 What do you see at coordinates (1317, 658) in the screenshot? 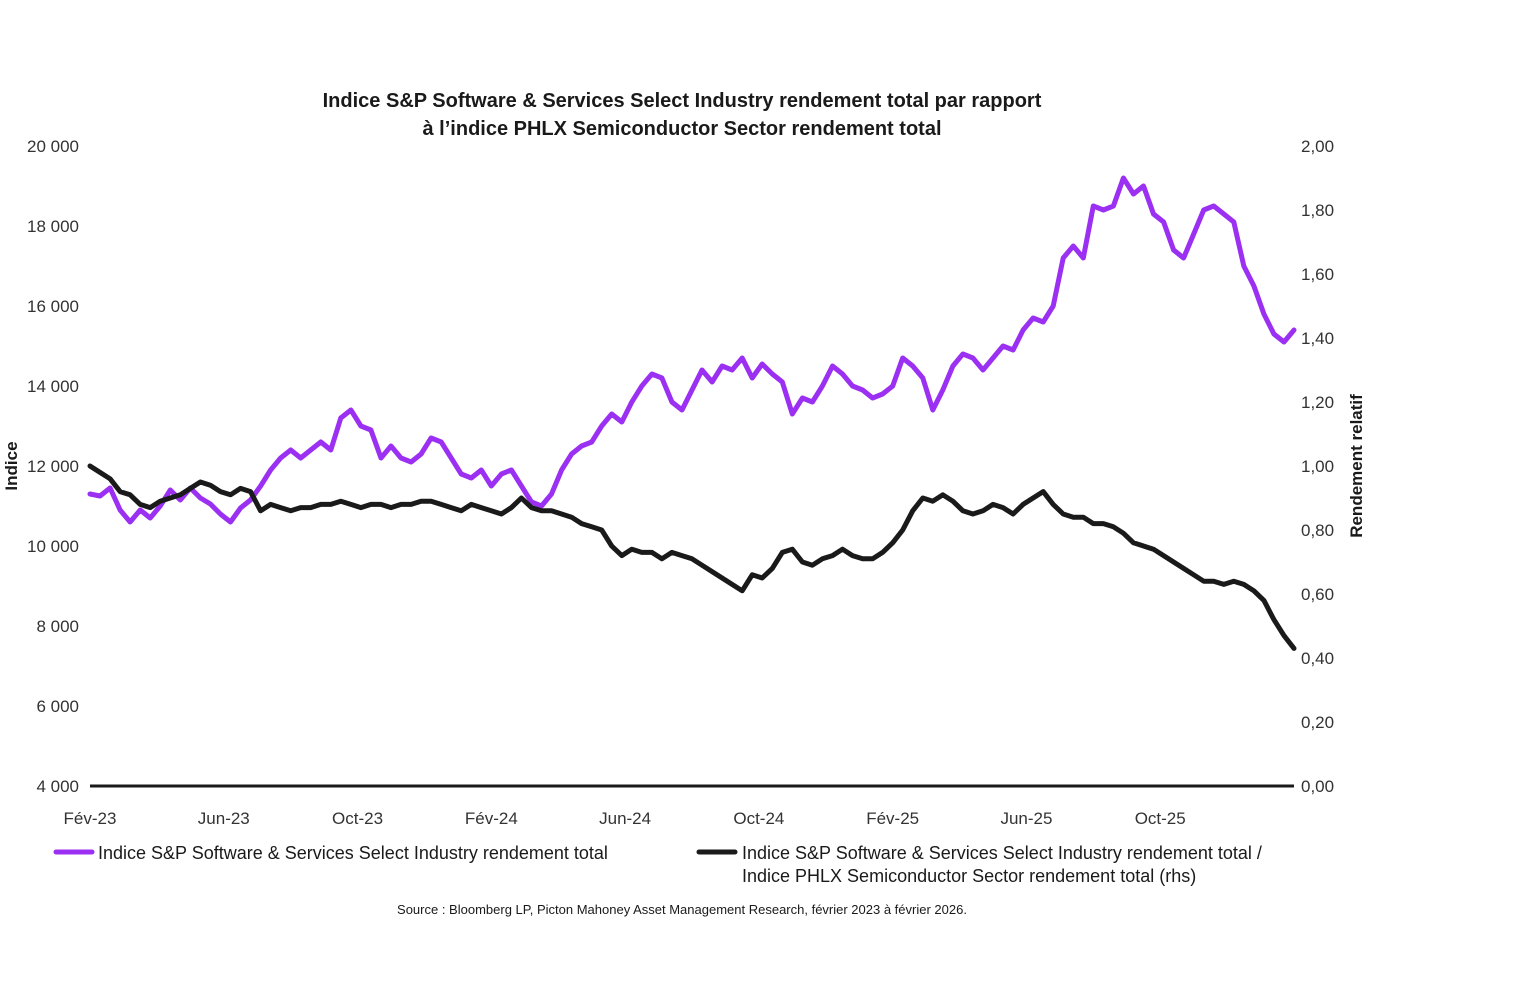
I see `right-tick-label: 0,40` at bounding box center [1317, 658].